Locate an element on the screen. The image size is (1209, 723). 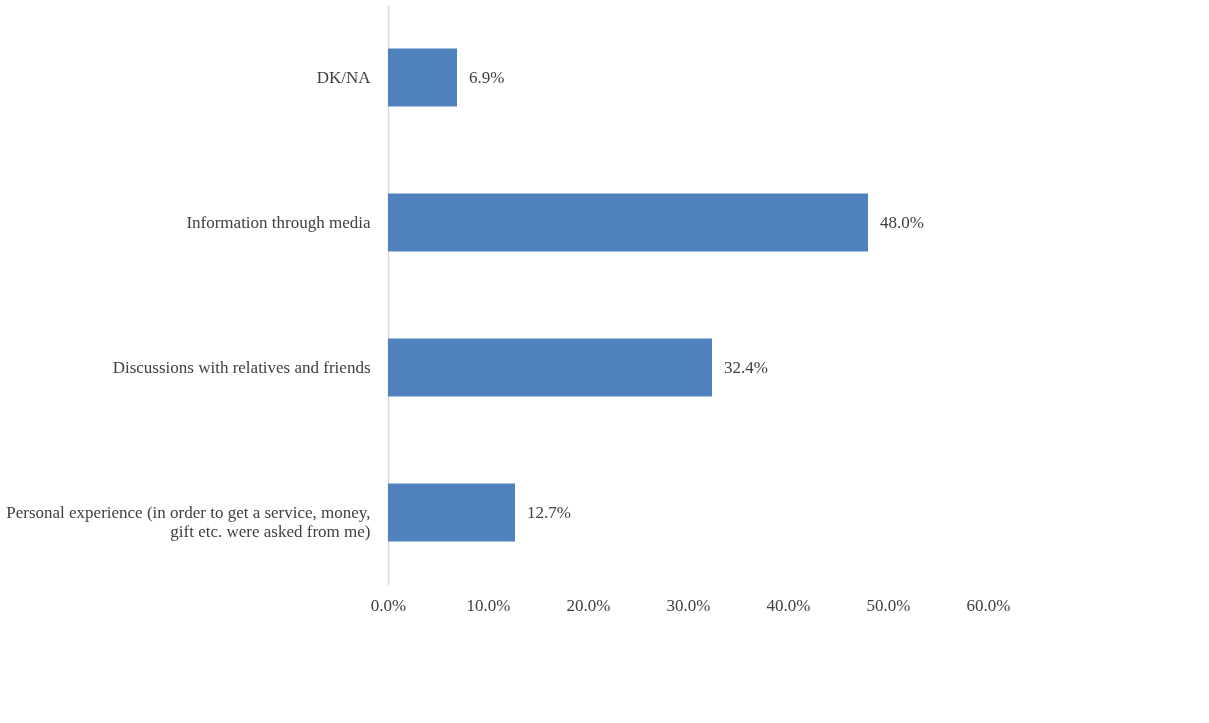
data-label: 32.4% is located at coordinates (746, 367).